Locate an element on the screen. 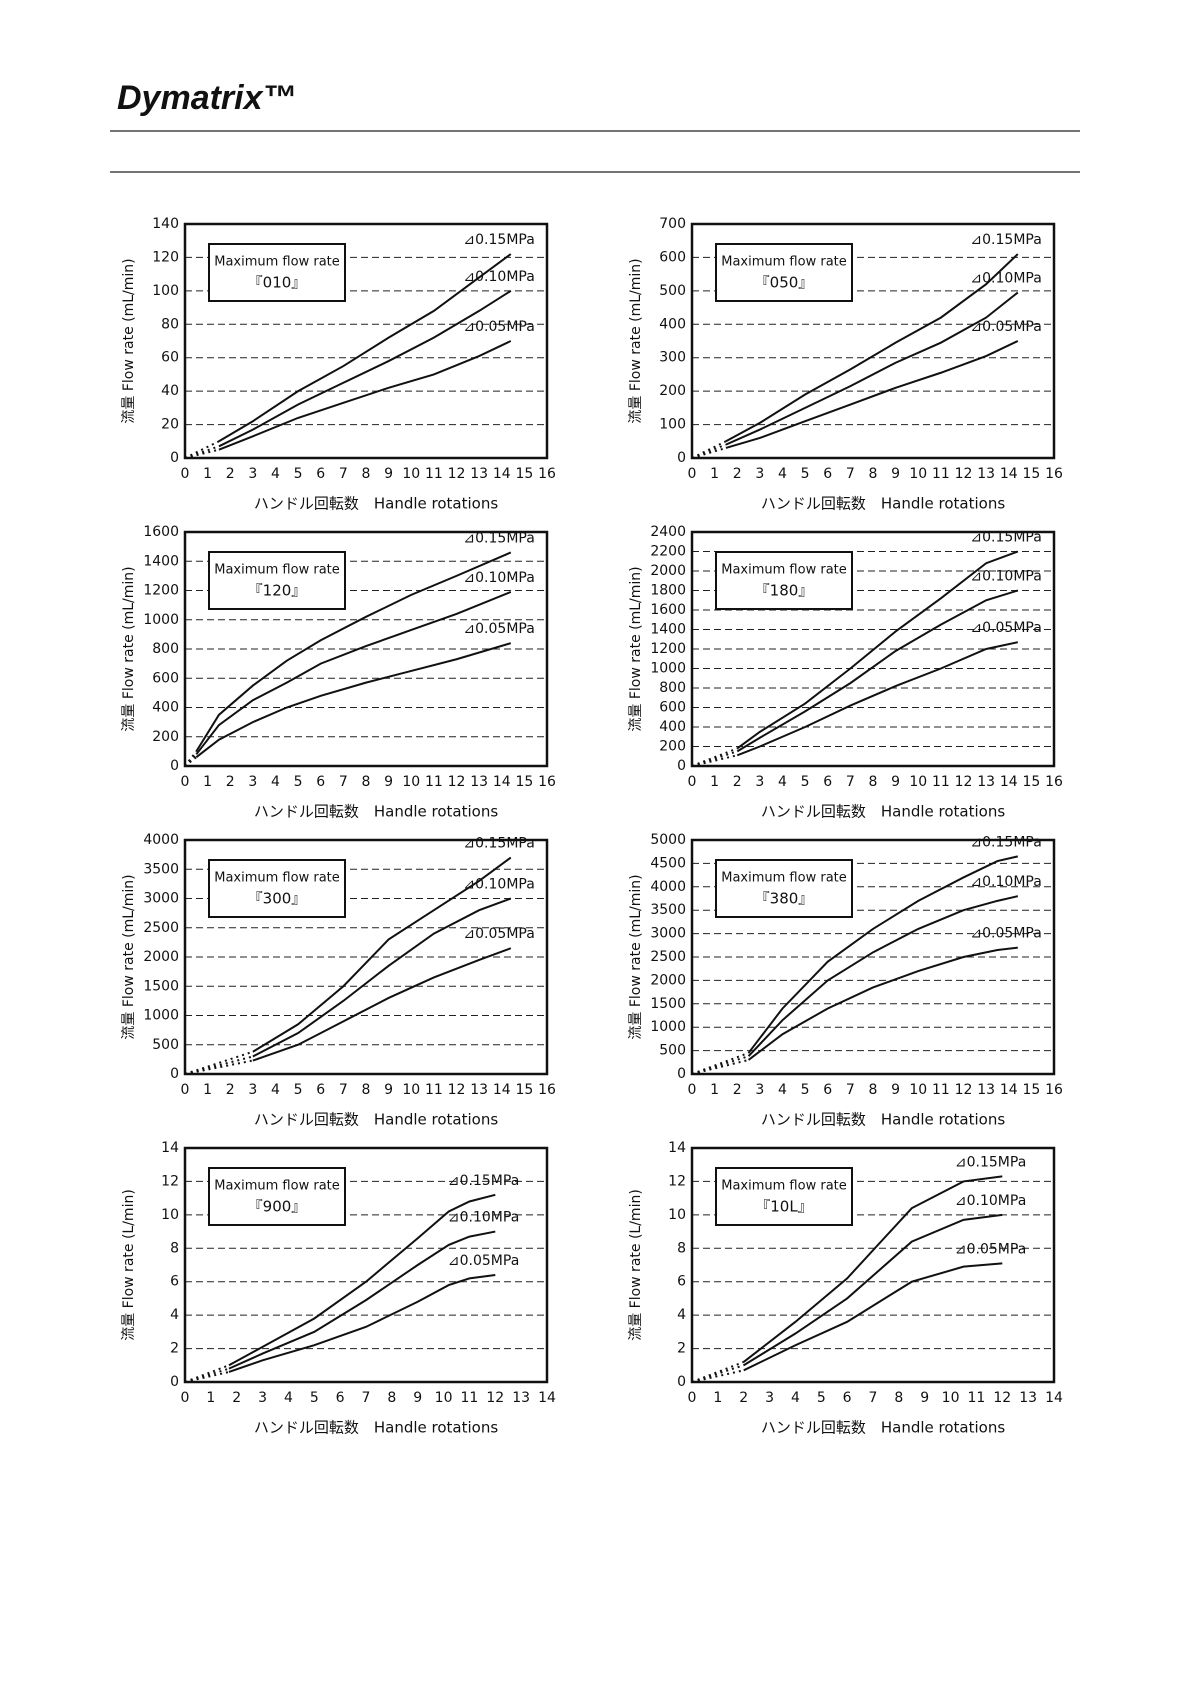 This screenshot has height=1685, width=1192. y-tick-label: 8 is located at coordinates (681, 1248).